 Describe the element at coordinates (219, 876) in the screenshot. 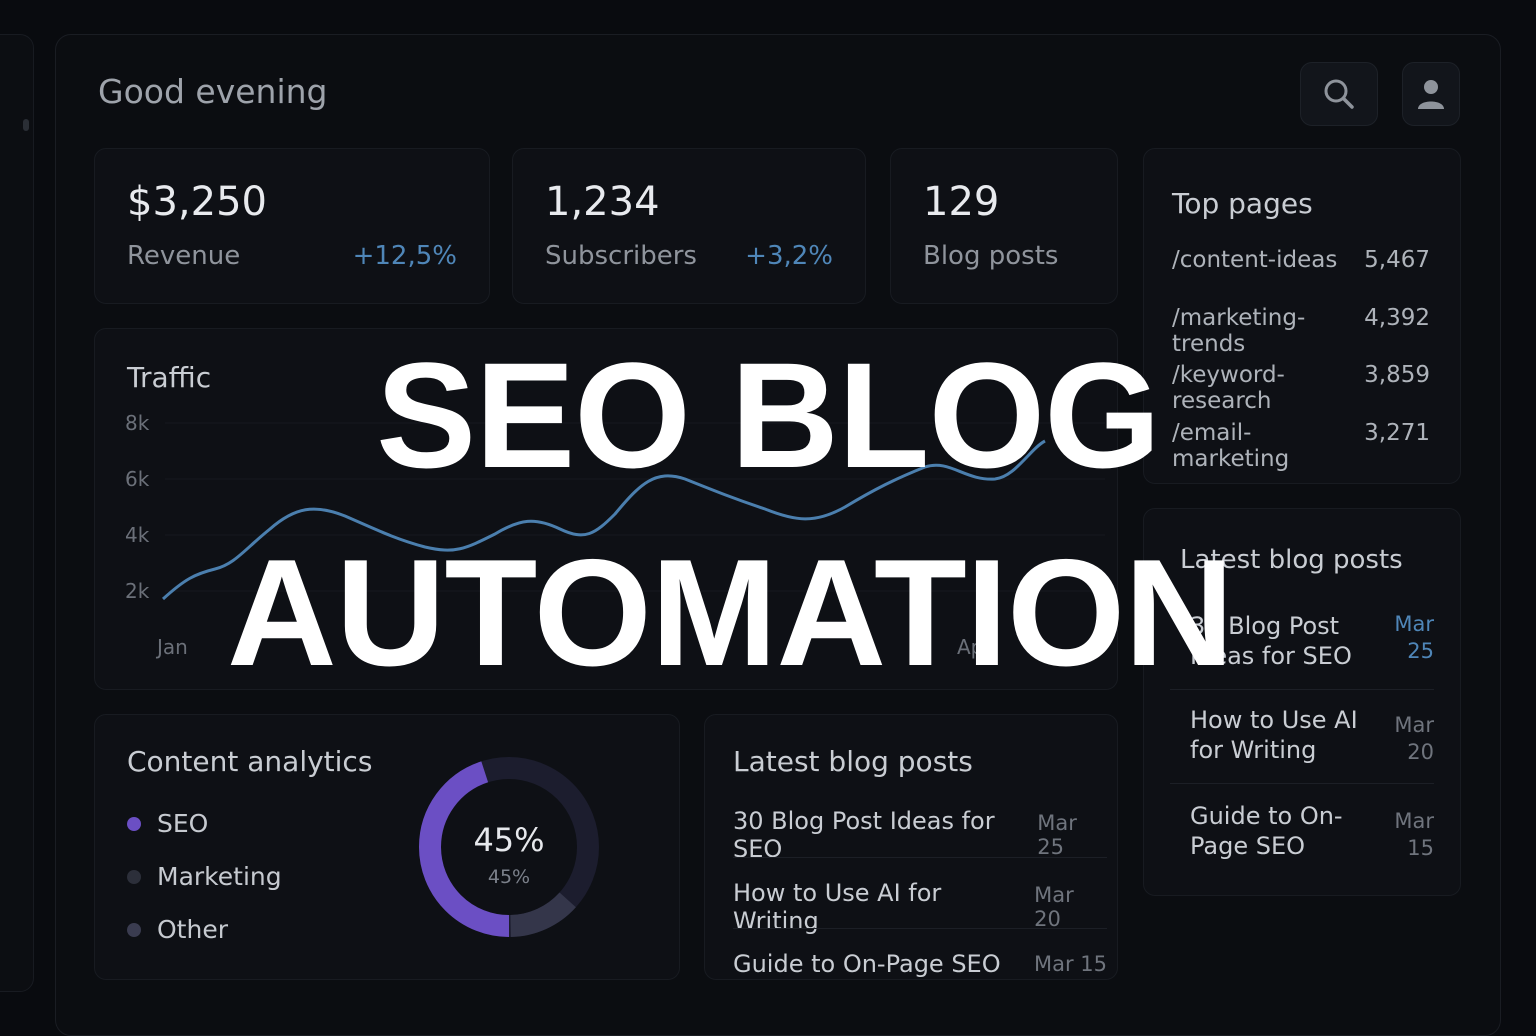

I see `legend-label: Marketing` at that location.